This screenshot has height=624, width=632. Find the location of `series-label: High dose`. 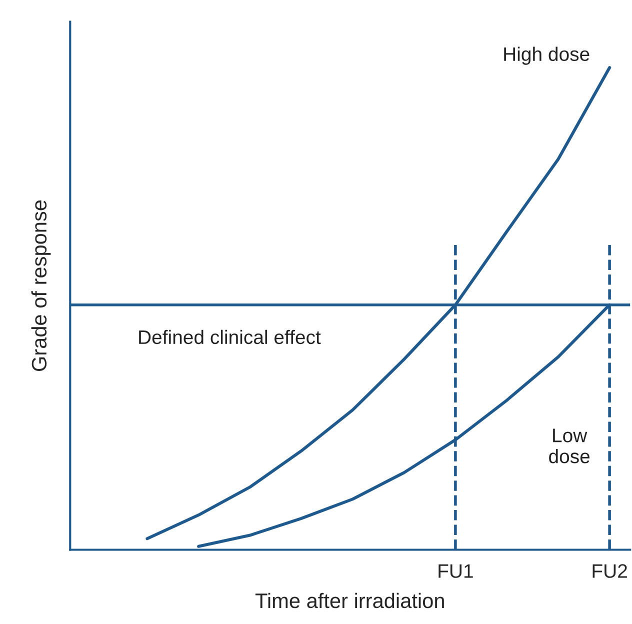

series-label: High dose is located at coordinates (547, 55).